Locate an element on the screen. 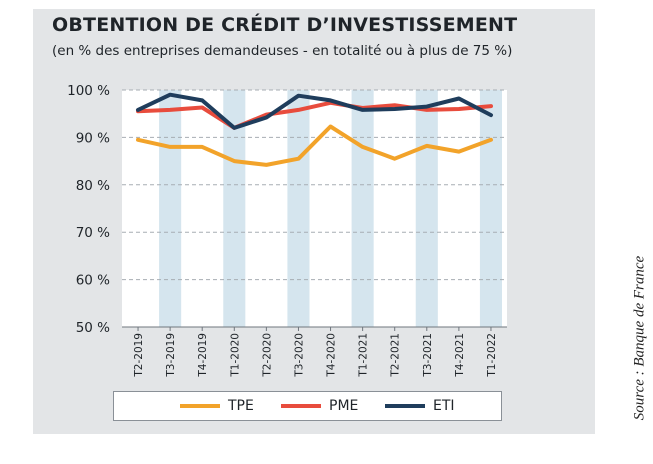 This screenshot has width=653, height=464. x-tick-label: T1-2022 is located at coordinates (492, 355).